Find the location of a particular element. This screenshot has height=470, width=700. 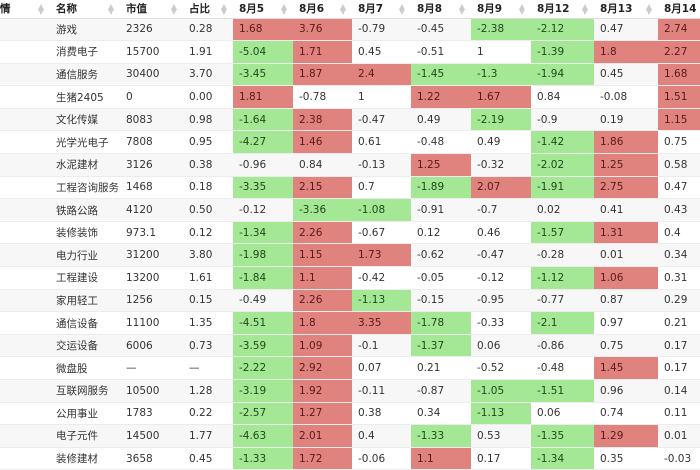

table-cell: 生猪2405 is located at coordinates (85, 97).